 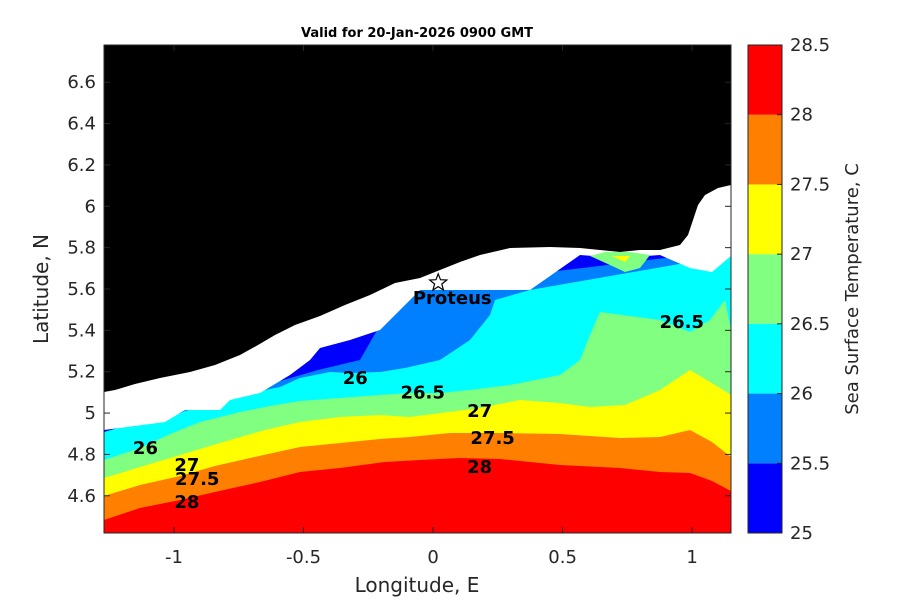 I want to click on colorbar-tick-label: 28.5, so click(x=810, y=45).